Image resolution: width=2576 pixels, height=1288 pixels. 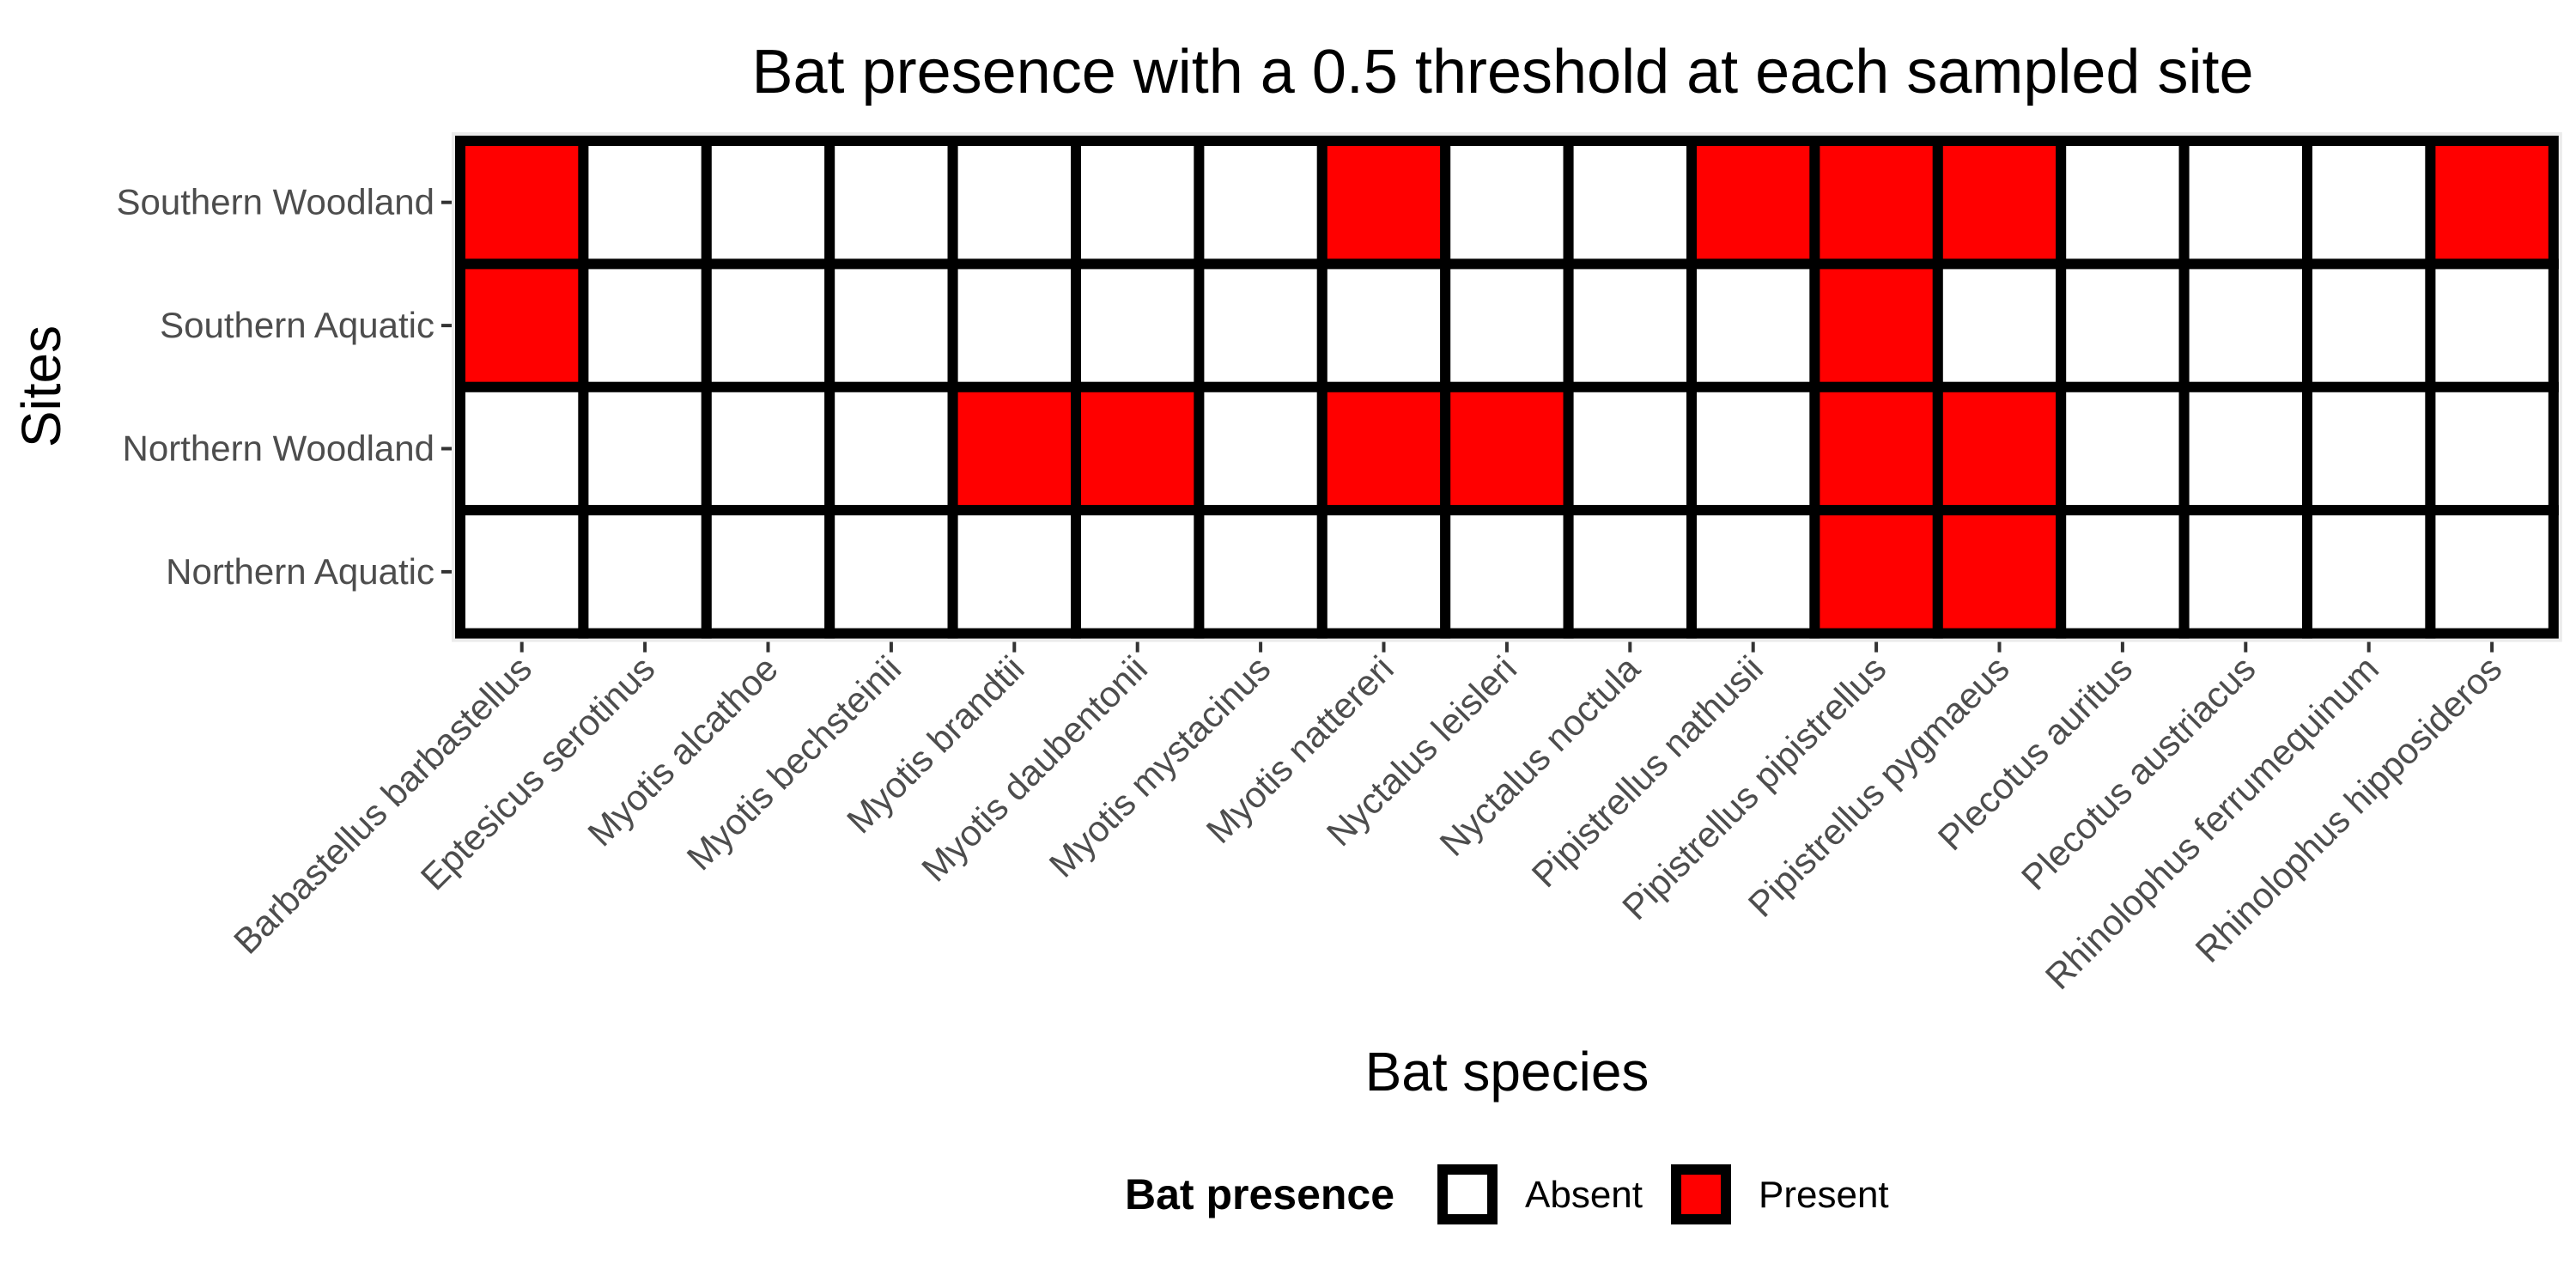 I want to click on x-tick-label: Myotis bechsteinii, so click(x=794, y=763).